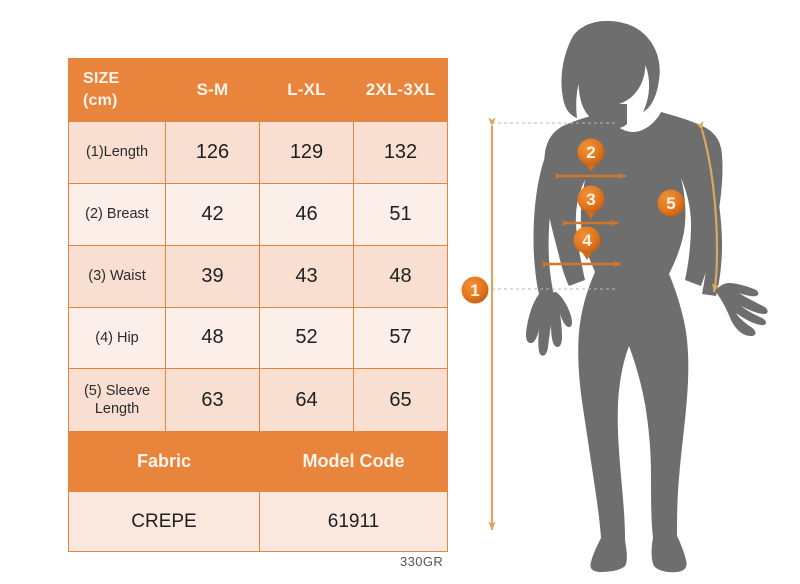  I want to click on header-col-l-xl: L-XL, so click(306, 90).